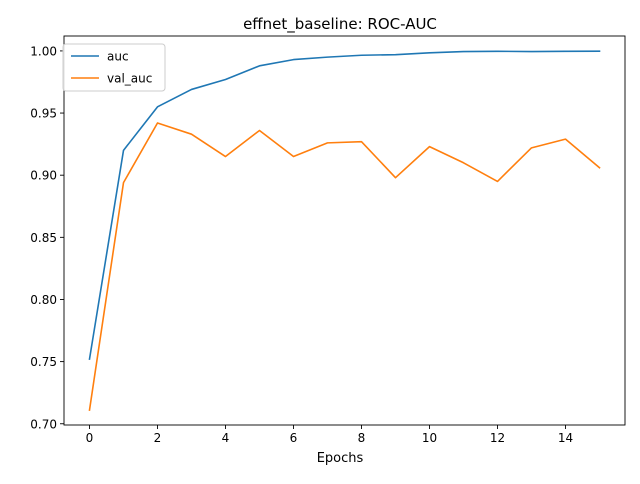  I want to click on x-tick-label: 8, so click(362, 438).